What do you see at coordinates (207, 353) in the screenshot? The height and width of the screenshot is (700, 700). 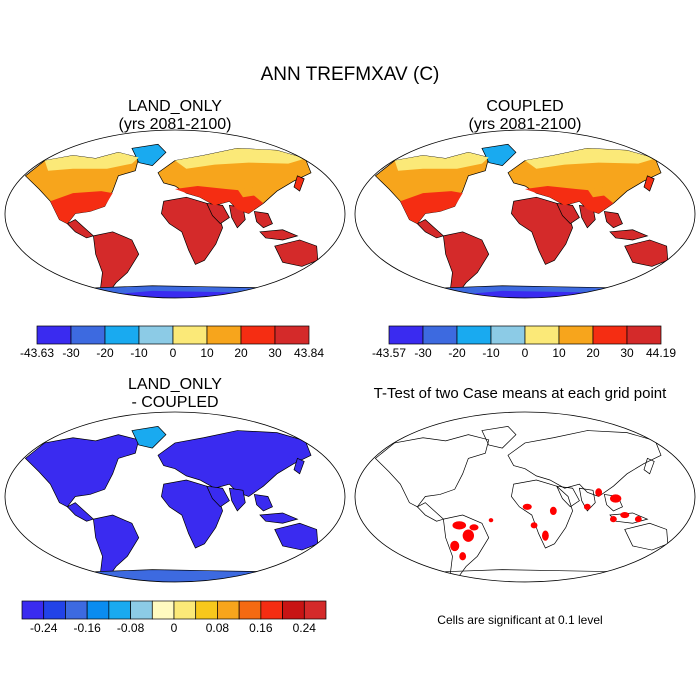 I see `colorbar-land-only-label: 10` at bounding box center [207, 353].